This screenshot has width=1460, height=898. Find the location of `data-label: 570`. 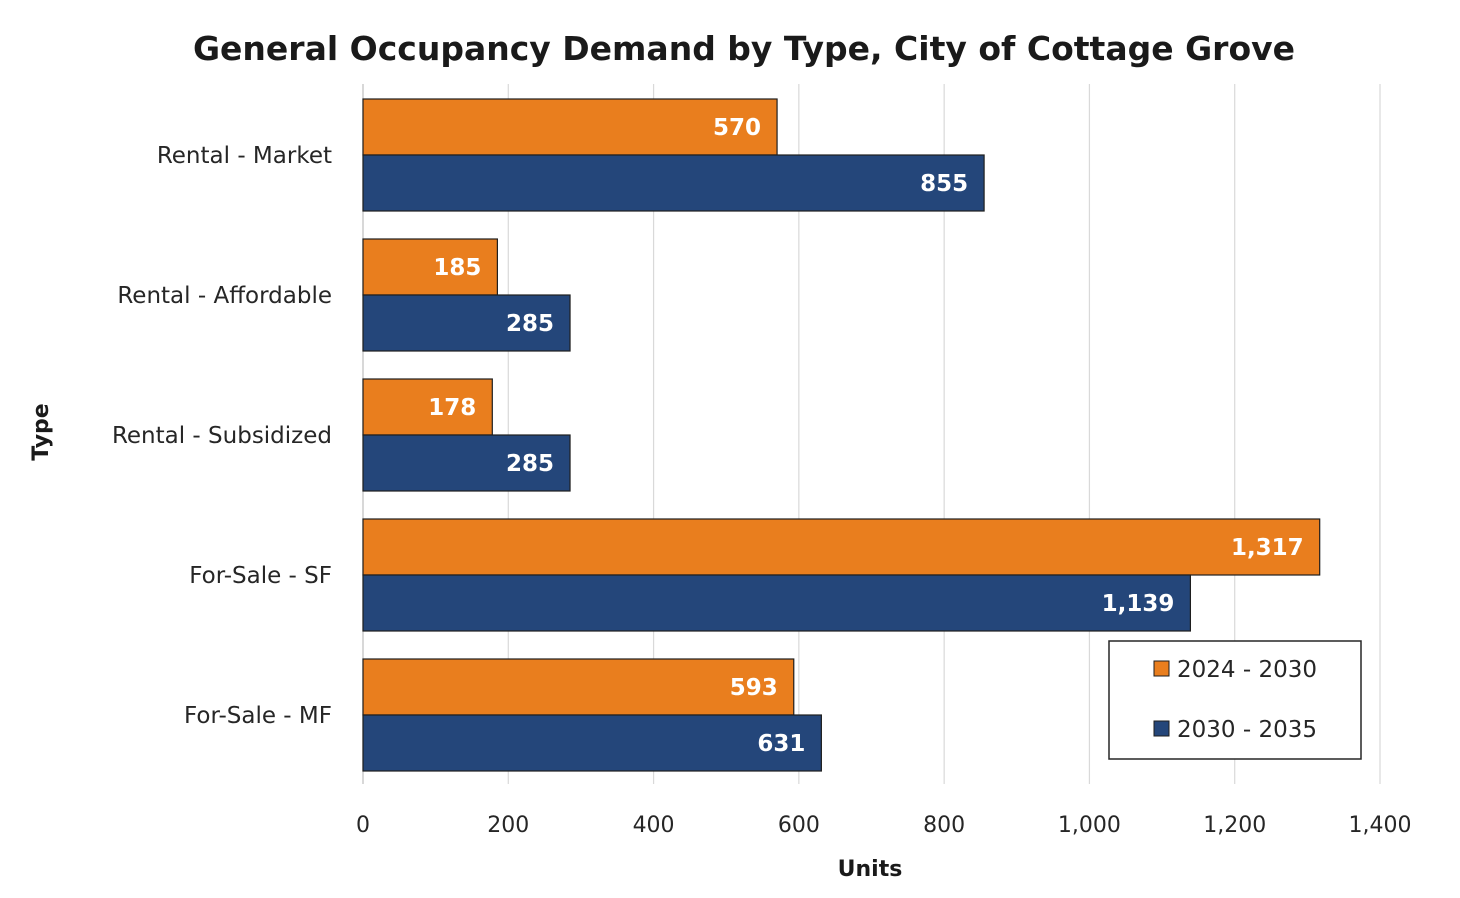

data-label: 570 is located at coordinates (737, 128).